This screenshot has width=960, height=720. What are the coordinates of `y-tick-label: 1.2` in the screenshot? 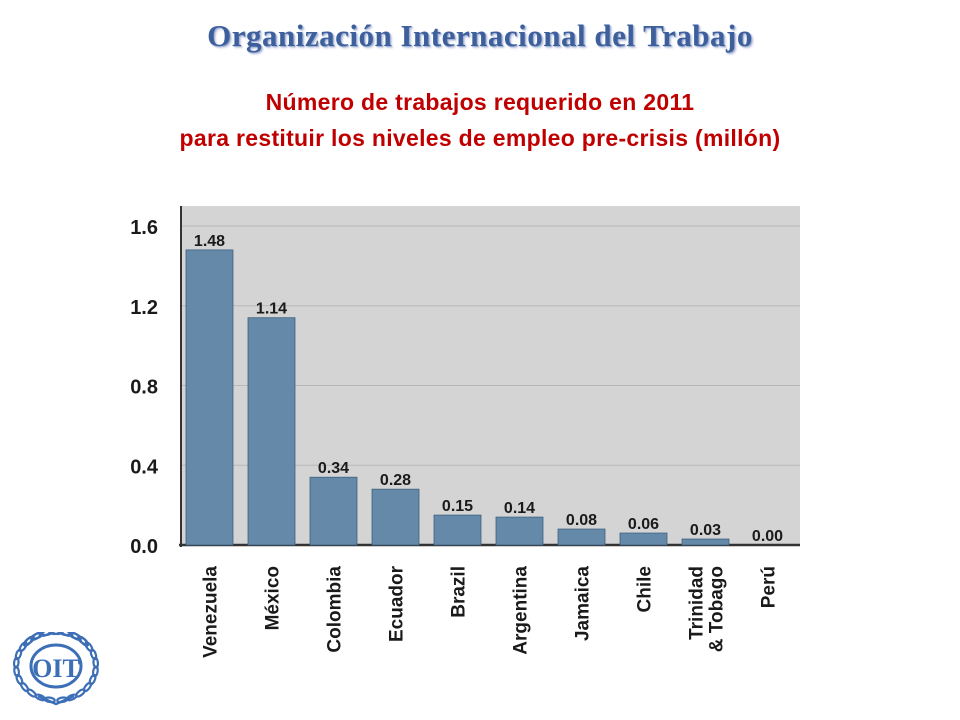 It's located at (144, 308).